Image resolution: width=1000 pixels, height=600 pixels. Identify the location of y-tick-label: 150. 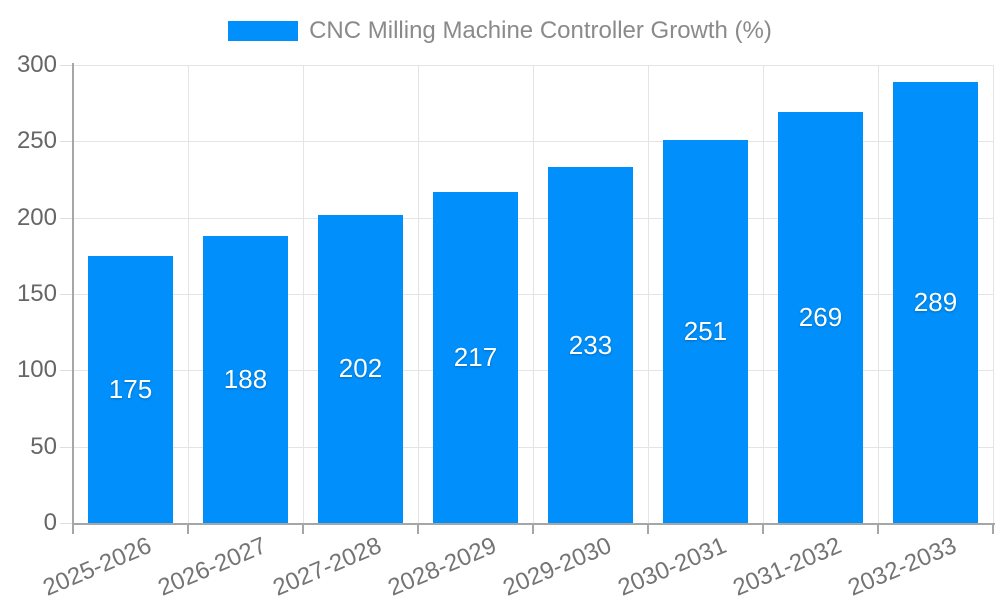
(36, 293).